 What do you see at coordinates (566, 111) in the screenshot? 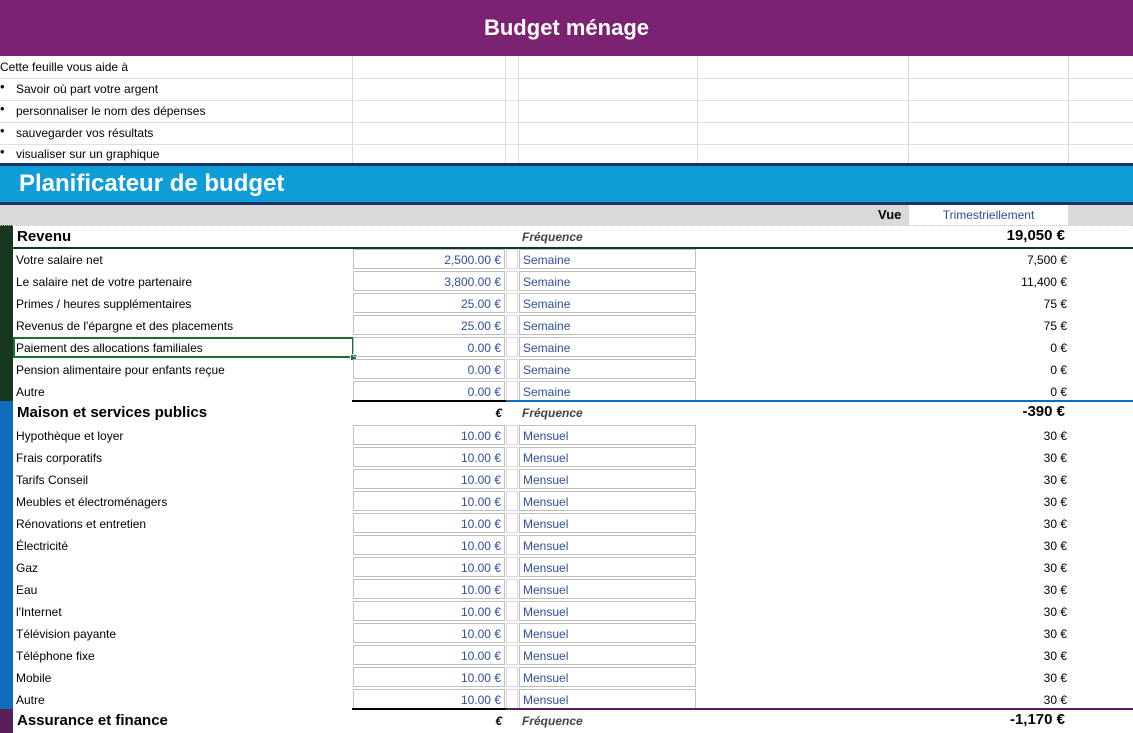
I see `intro-bullet-row: • personnaliser le nom des dépenses` at bounding box center [566, 111].